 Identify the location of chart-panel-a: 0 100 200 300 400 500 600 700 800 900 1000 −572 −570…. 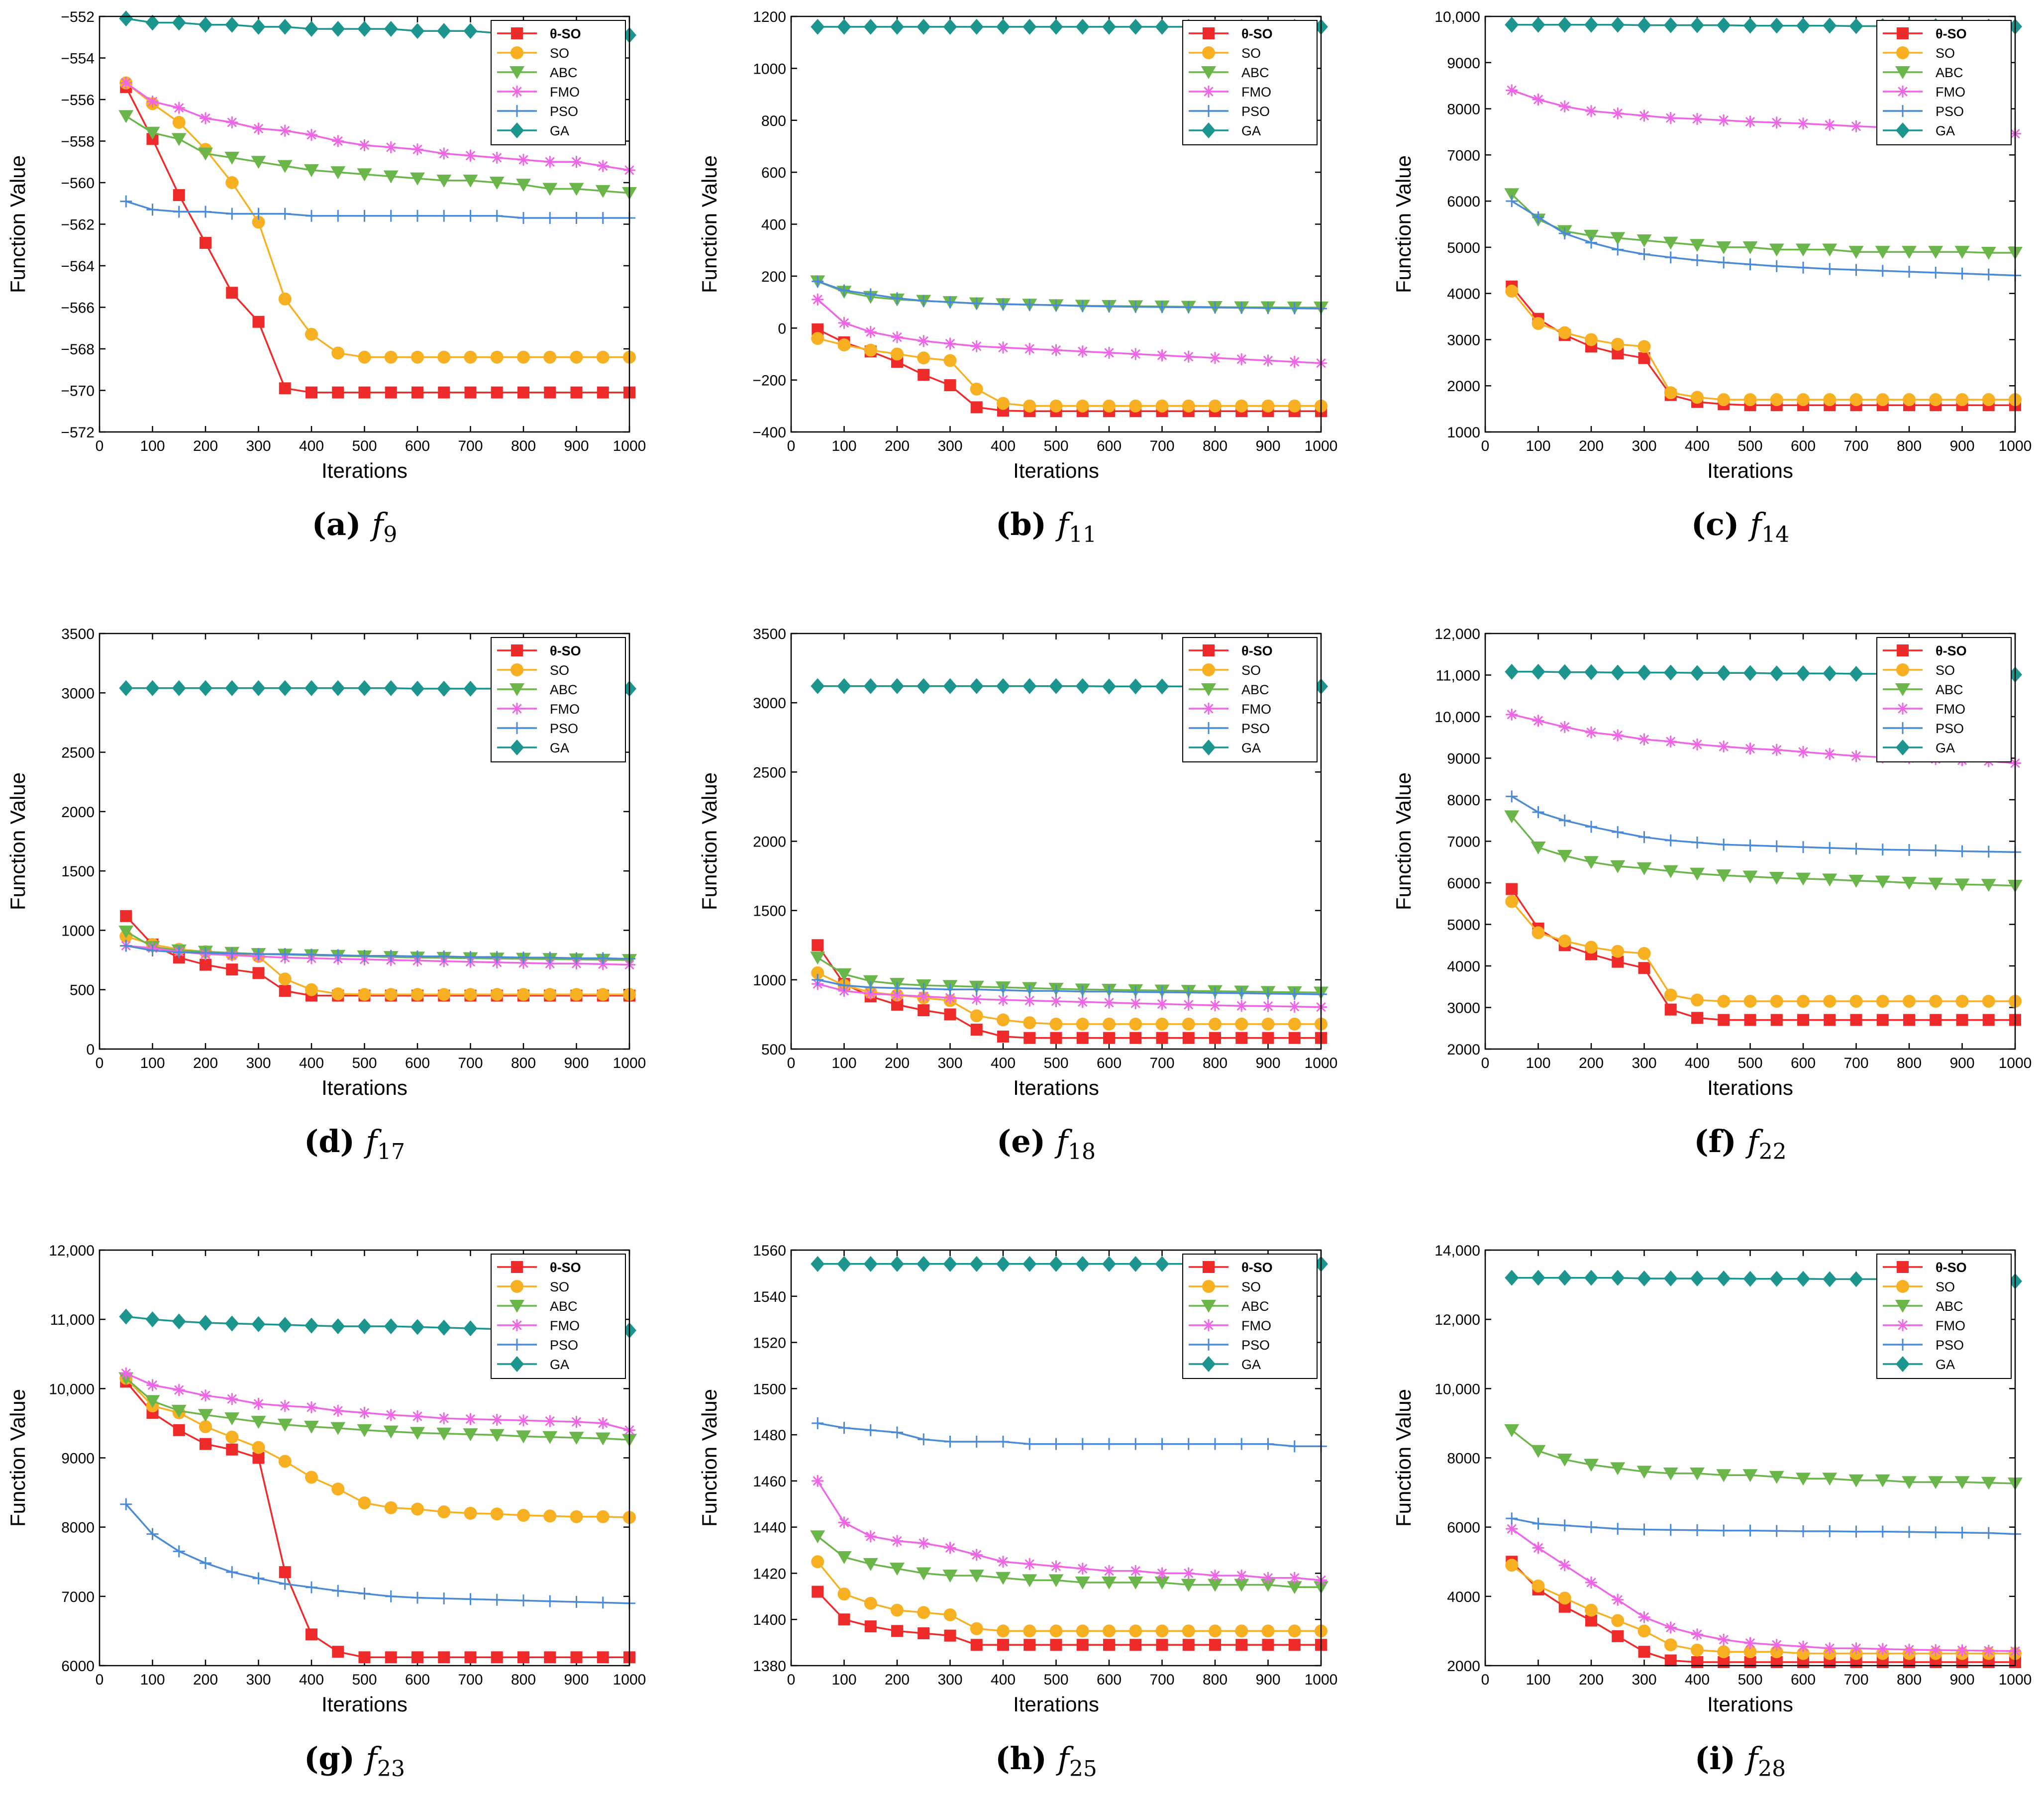
(326, 278).